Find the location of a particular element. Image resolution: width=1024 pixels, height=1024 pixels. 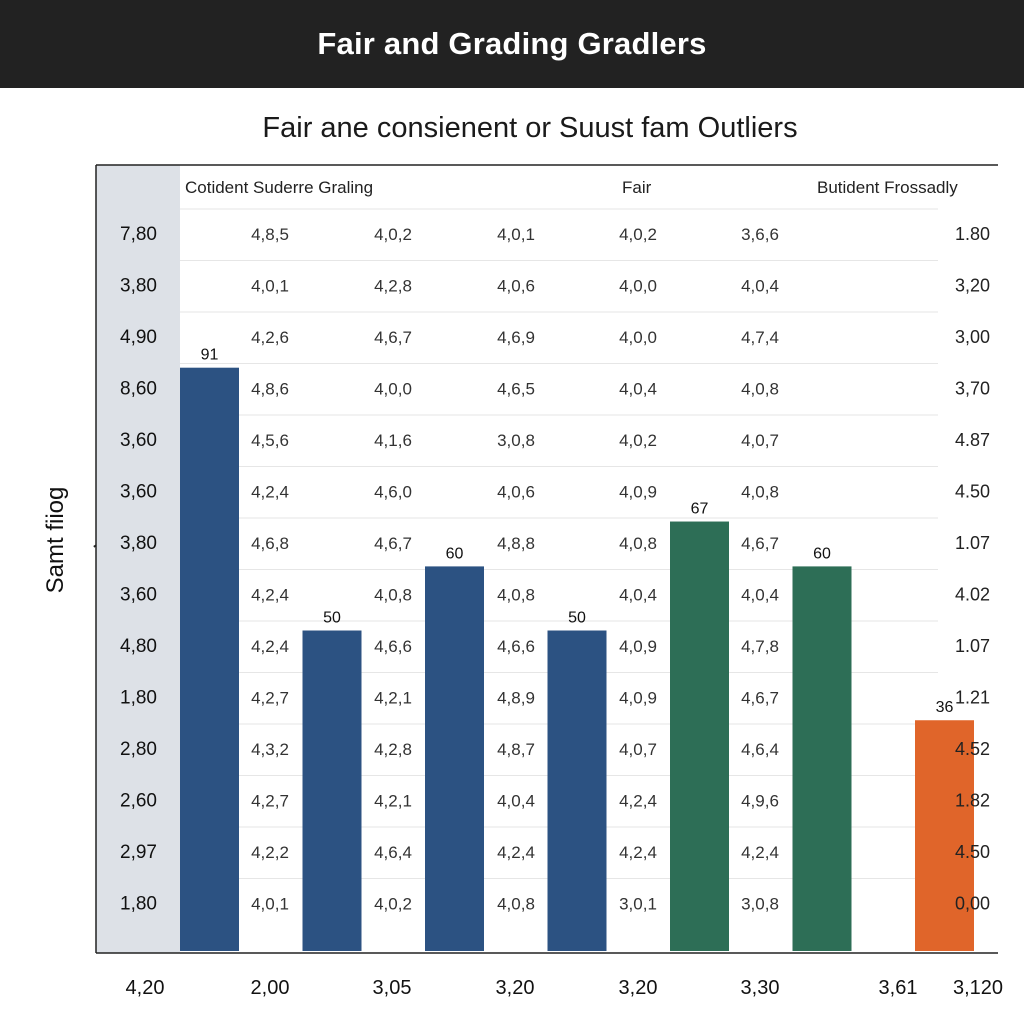

table-cell: 3,0,1 is located at coordinates (638, 904).